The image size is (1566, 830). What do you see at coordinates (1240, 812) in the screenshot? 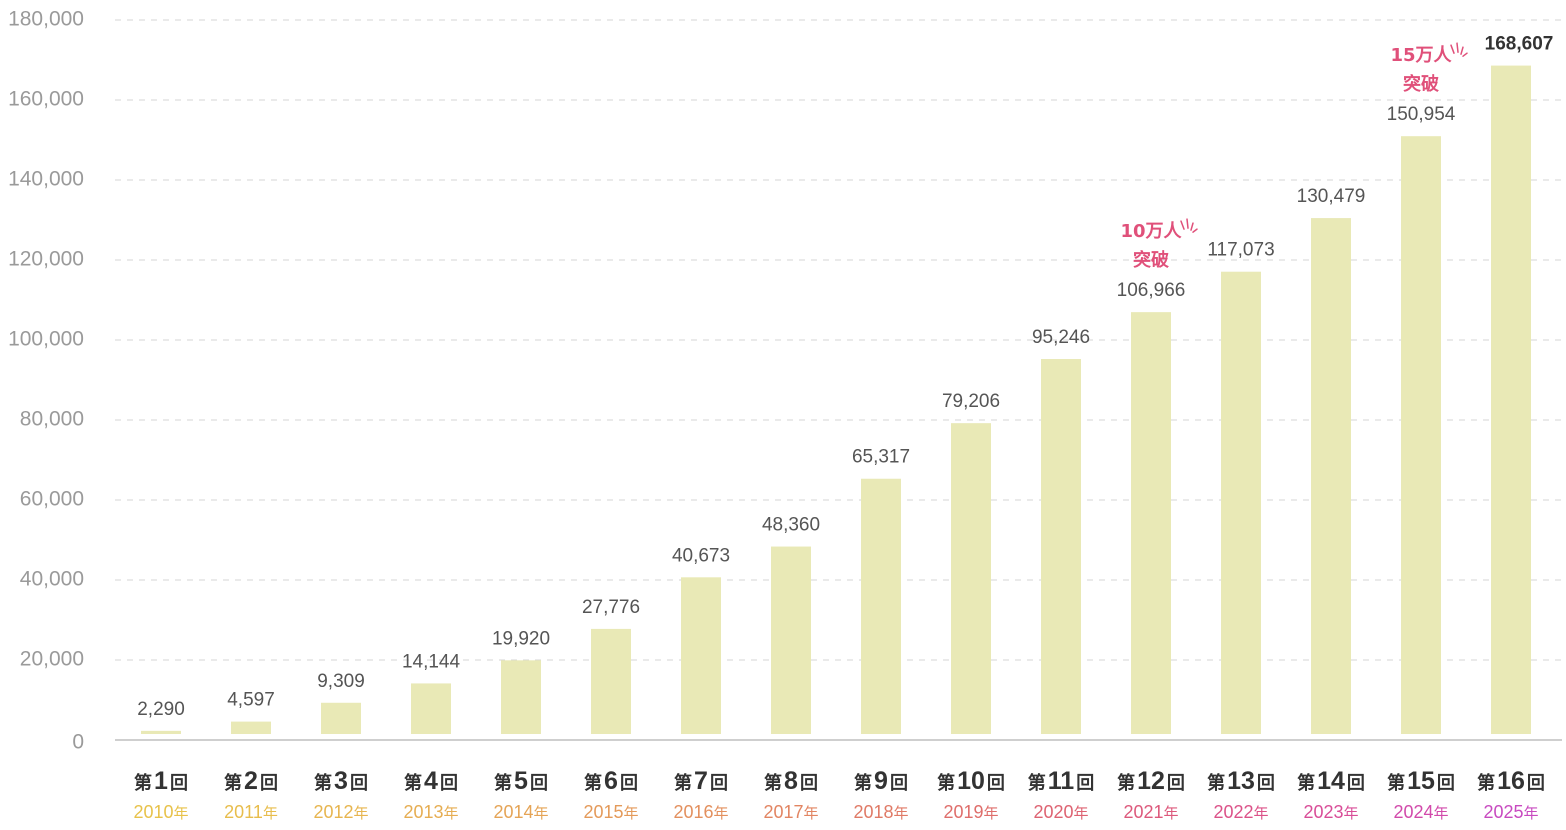
I see `year-label: 2022年` at bounding box center [1240, 812].